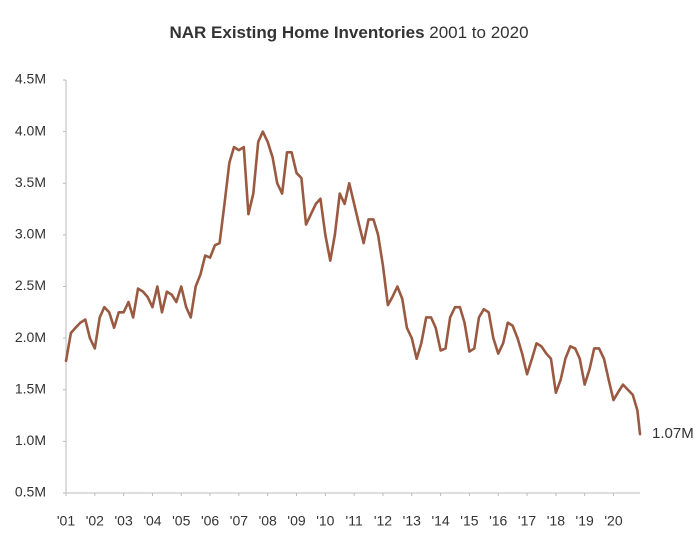 This screenshot has width=699, height=559. I want to click on x-tick-label: '18, so click(556, 521).